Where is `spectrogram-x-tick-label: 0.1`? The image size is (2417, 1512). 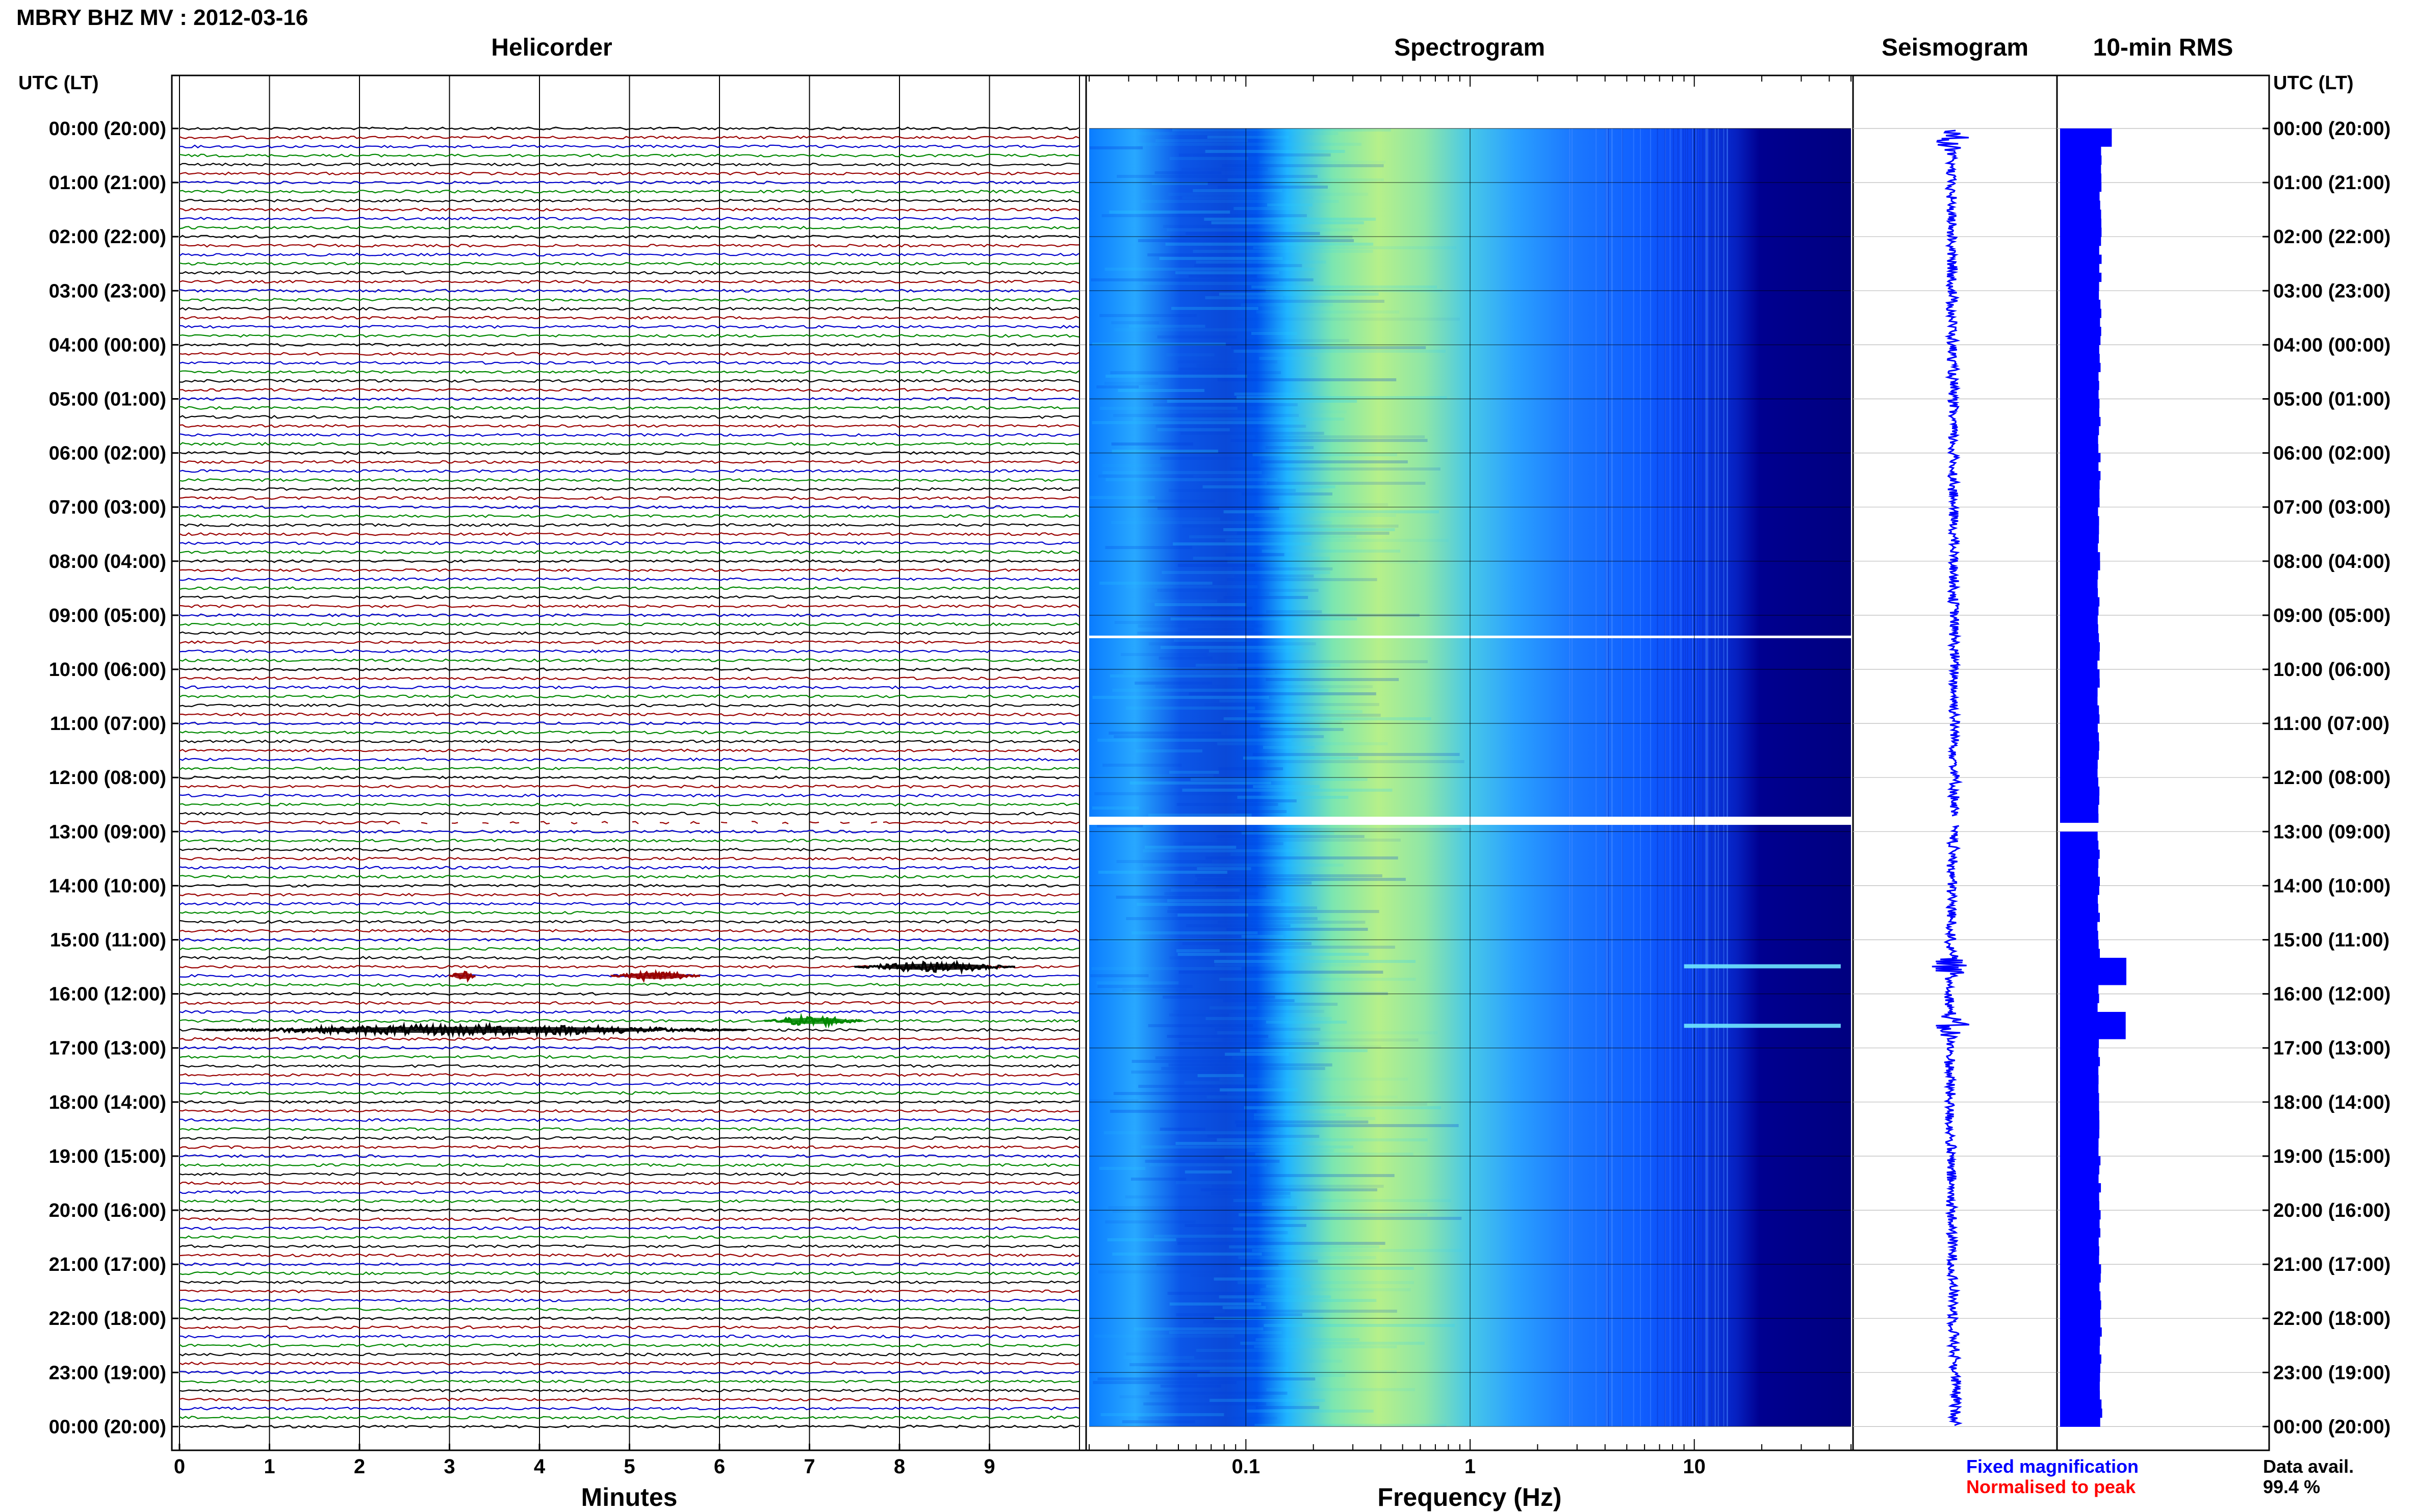 spectrogram-x-tick-label: 0.1 is located at coordinates (1246, 1466).